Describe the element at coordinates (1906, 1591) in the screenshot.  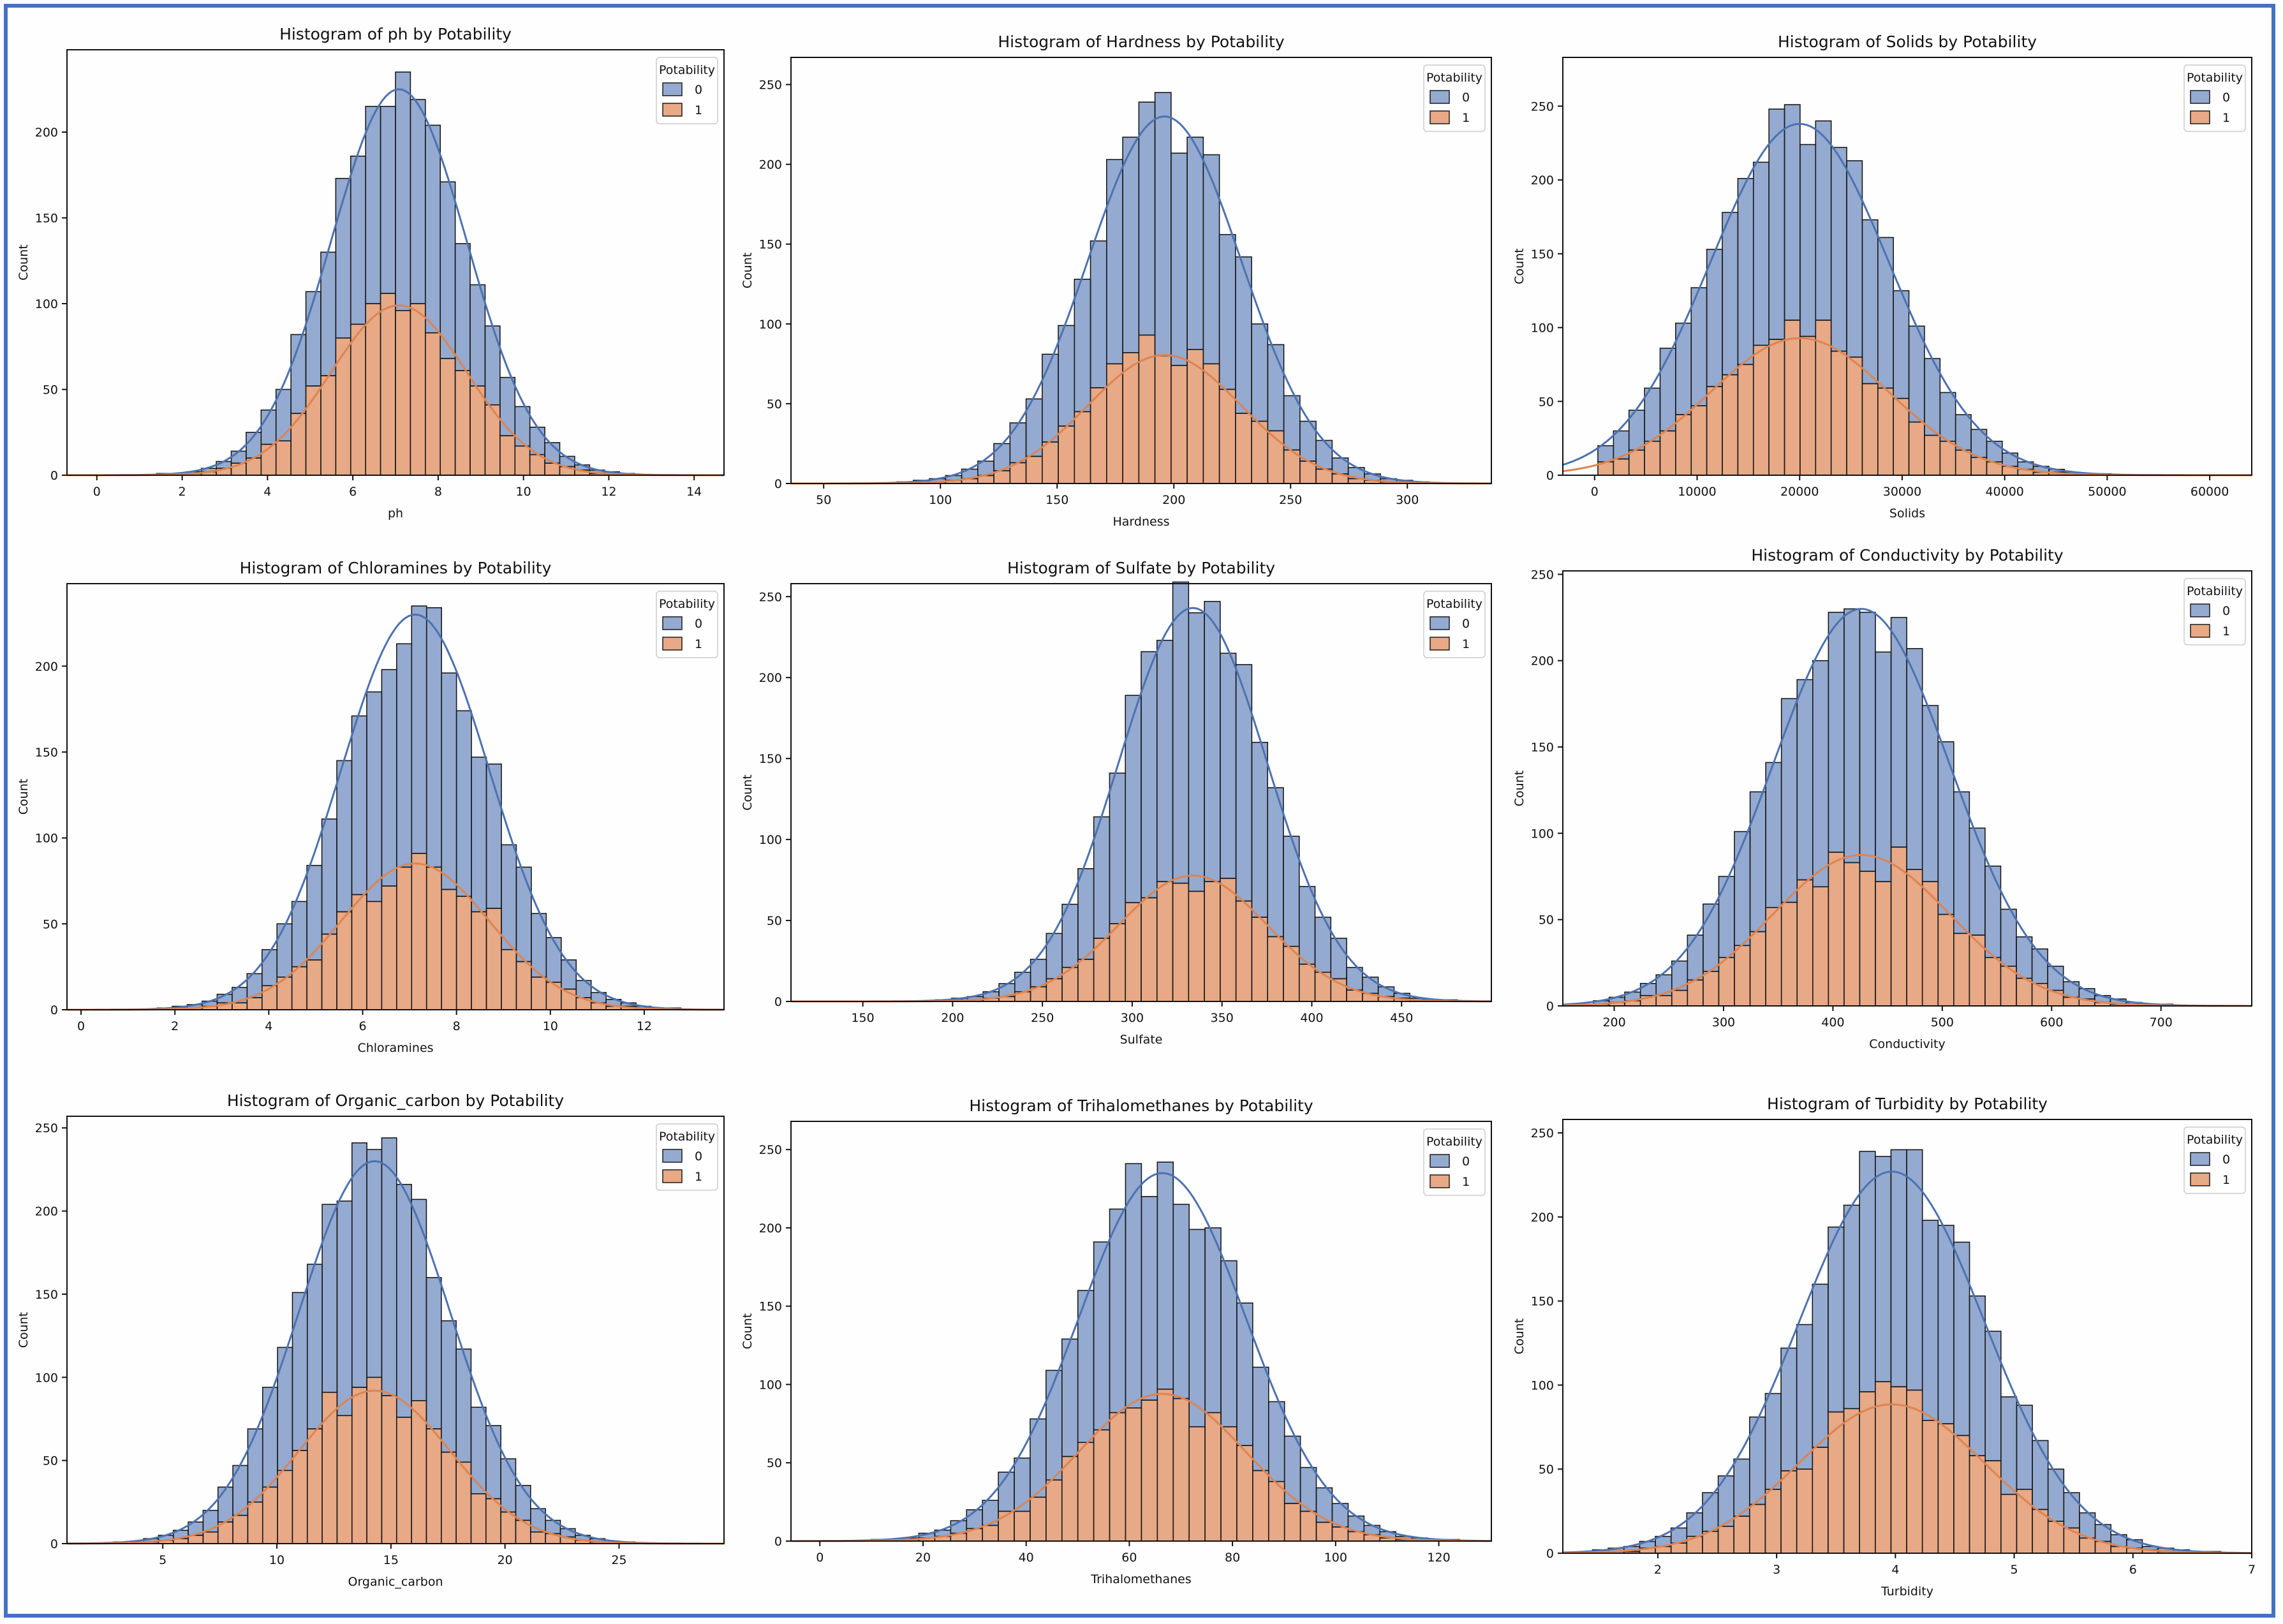
I see `x-axis-label: Turbidity` at that location.